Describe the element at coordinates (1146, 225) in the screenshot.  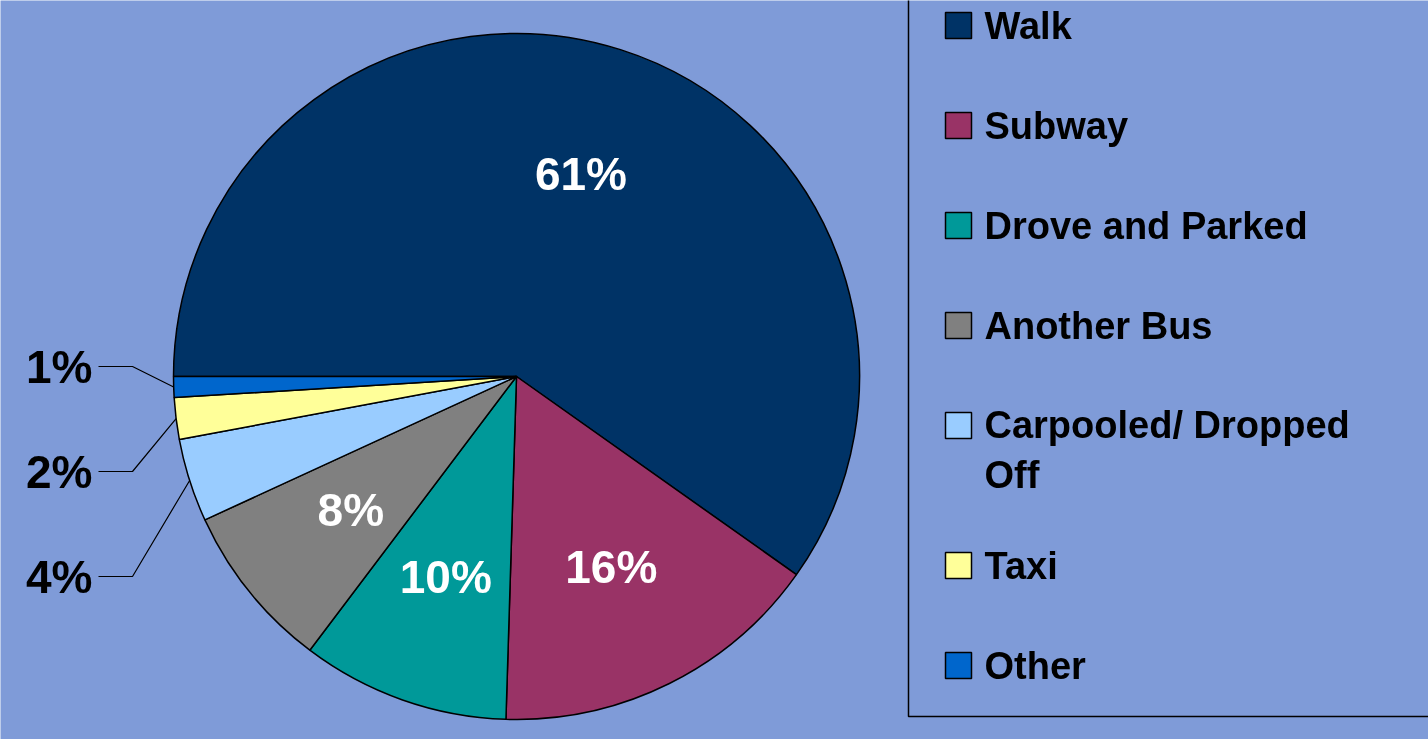
I see `legend-label: Drove and Parked` at that location.